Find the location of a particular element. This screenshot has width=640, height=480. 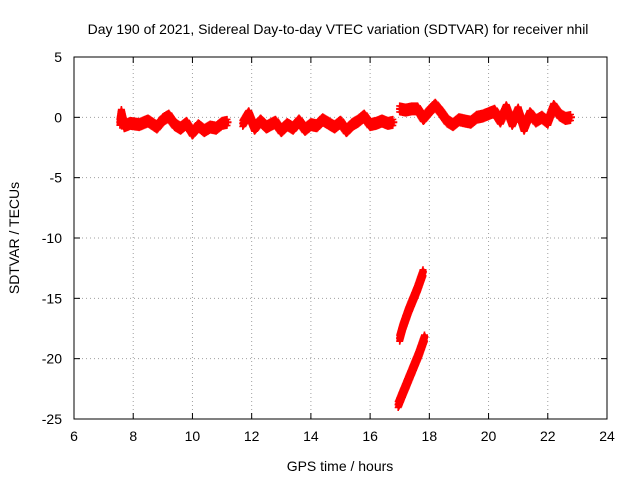

x-tick-label: 12 is located at coordinates (252, 436).